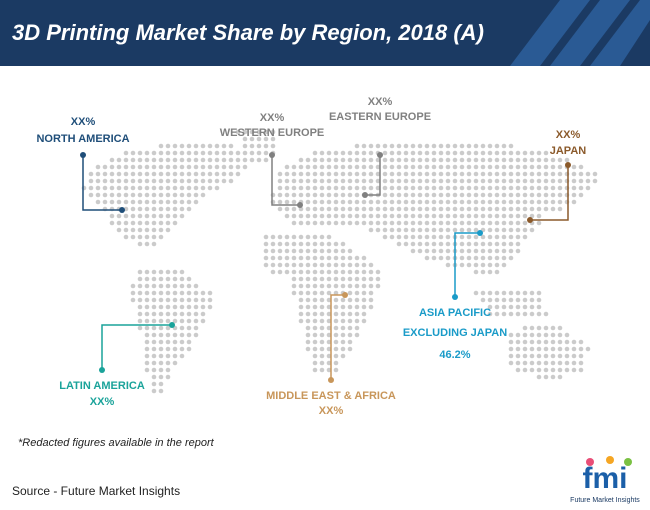  What do you see at coordinates (102, 386) in the screenshot?
I see `region-label: LATIN AMERICA` at bounding box center [102, 386].